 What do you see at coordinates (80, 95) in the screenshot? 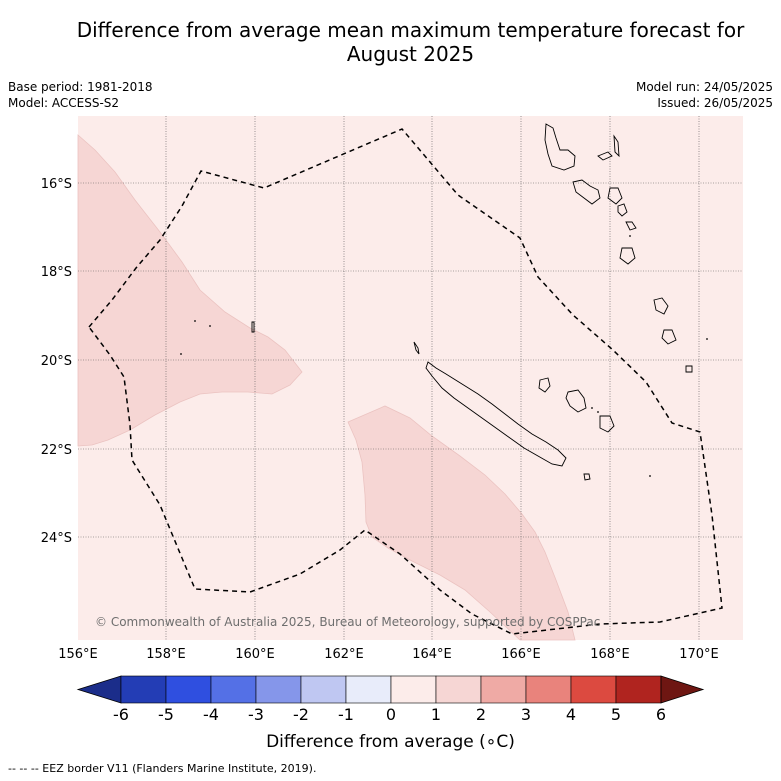
I see `meta-left: Base period: 1981-2018 Model: ACCESS-S2` at bounding box center [80, 95].